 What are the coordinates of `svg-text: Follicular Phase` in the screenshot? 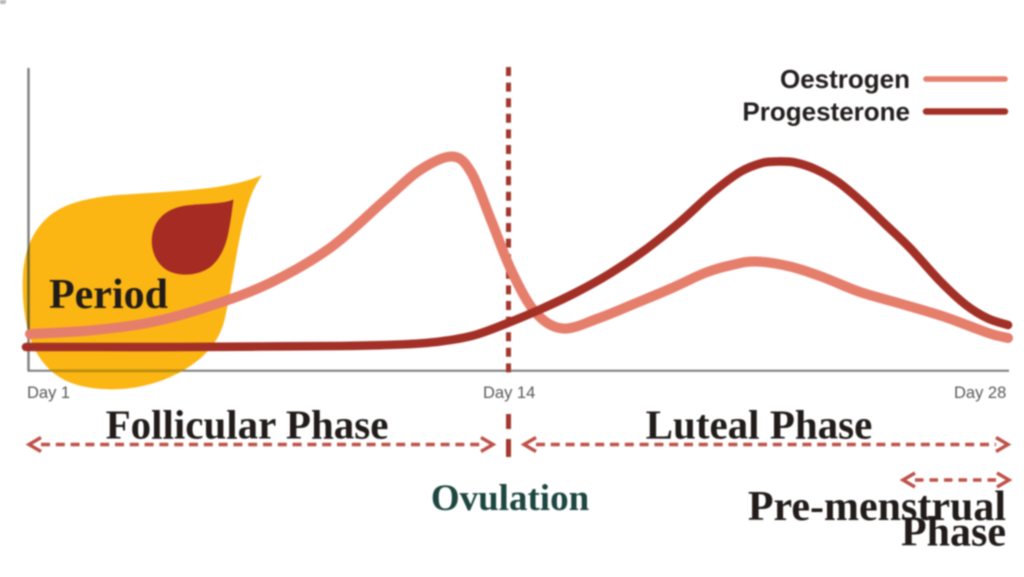 It's located at (247, 425).